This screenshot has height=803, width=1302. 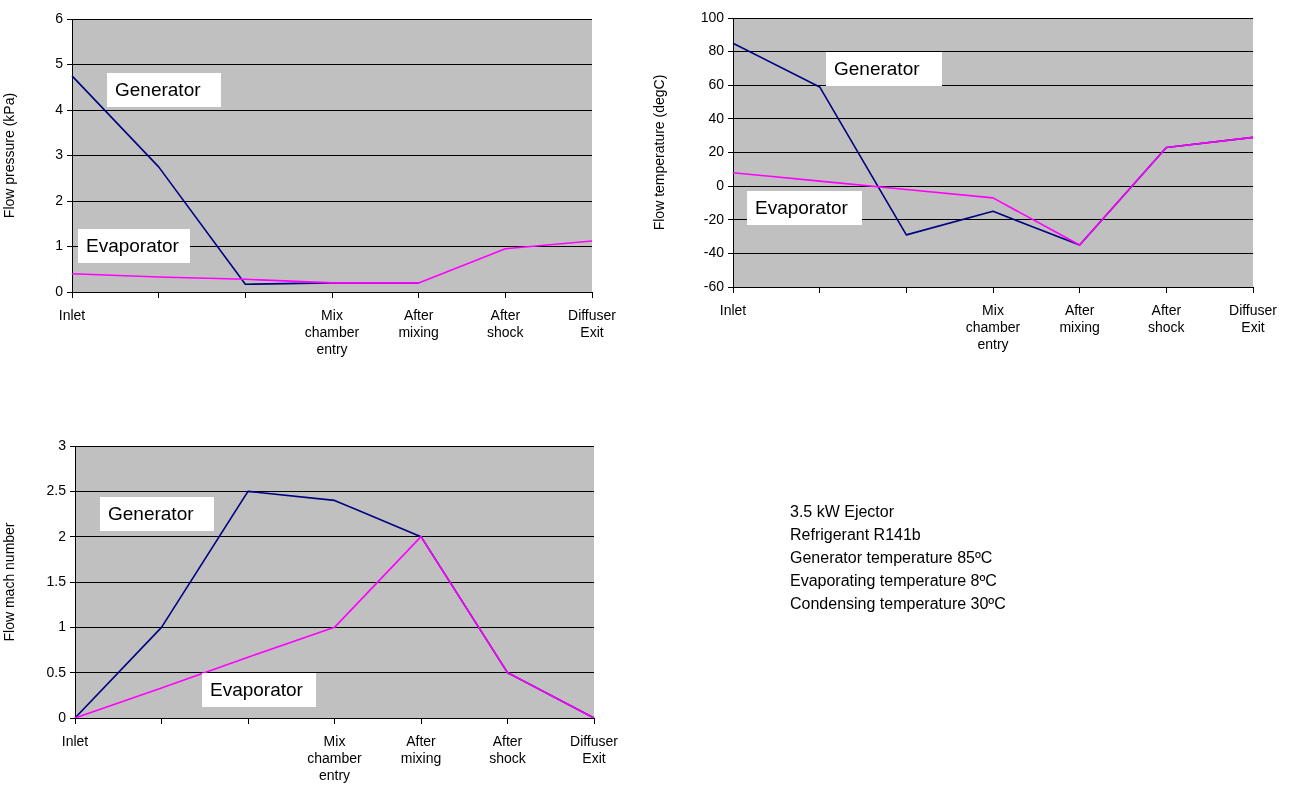 What do you see at coordinates (714, 285) in the screenshot?
I see `y-tick-label: -60` at bounding box center [714, 285].